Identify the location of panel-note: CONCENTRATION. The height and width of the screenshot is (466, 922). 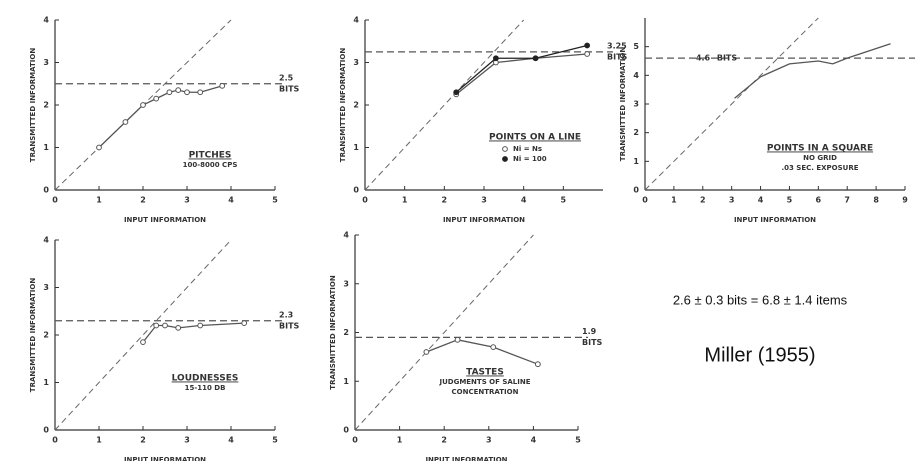
(485, 392).